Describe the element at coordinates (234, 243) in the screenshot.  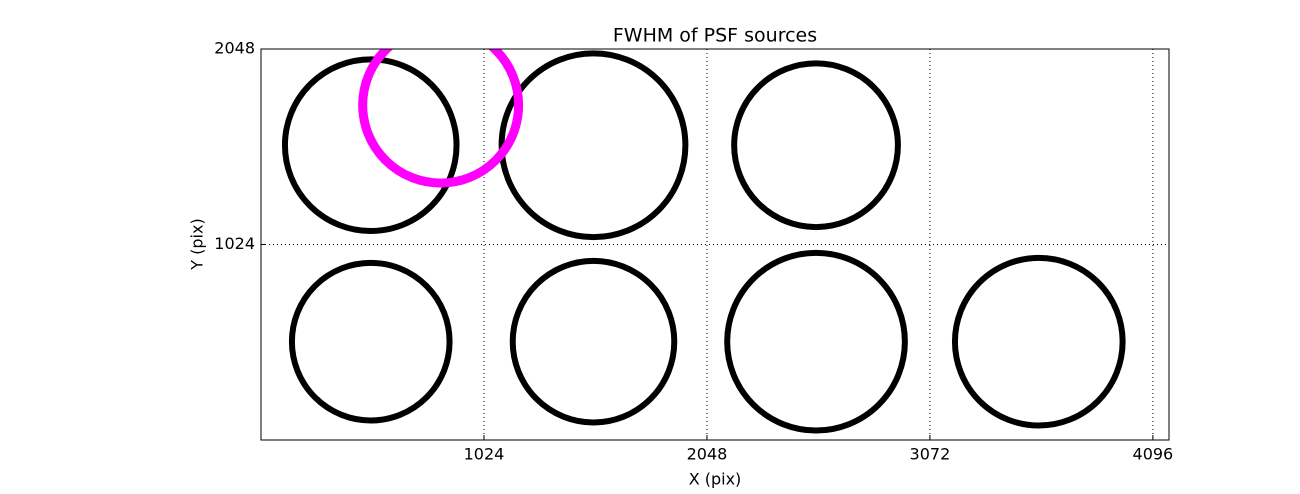
I see `y-tick-label: 1024` at that location.